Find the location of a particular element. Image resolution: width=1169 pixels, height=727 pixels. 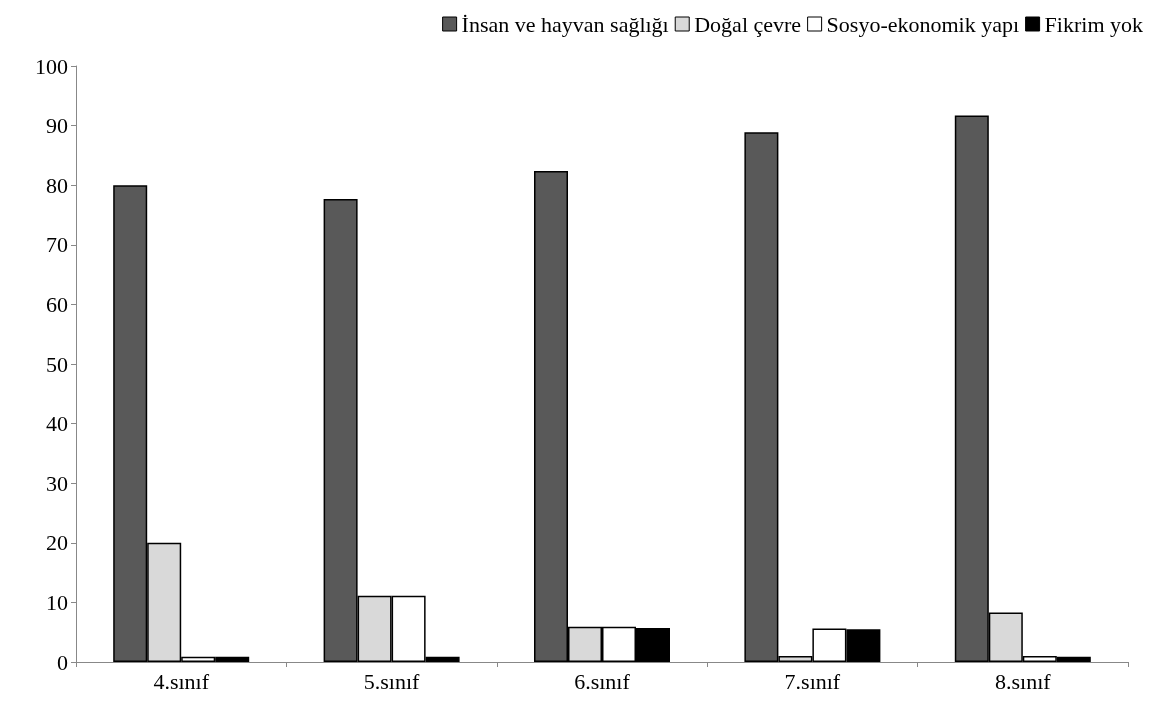

y-tick-label: 0 is located at coordinates (62, 662).